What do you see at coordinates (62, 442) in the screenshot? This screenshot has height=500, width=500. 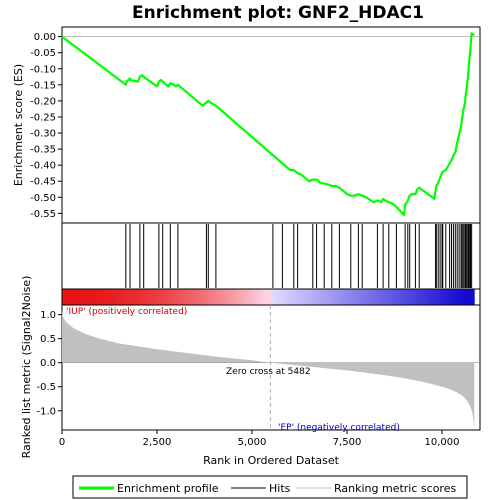 I see `x-tick-label: 0` at bounding box center [62, 442].